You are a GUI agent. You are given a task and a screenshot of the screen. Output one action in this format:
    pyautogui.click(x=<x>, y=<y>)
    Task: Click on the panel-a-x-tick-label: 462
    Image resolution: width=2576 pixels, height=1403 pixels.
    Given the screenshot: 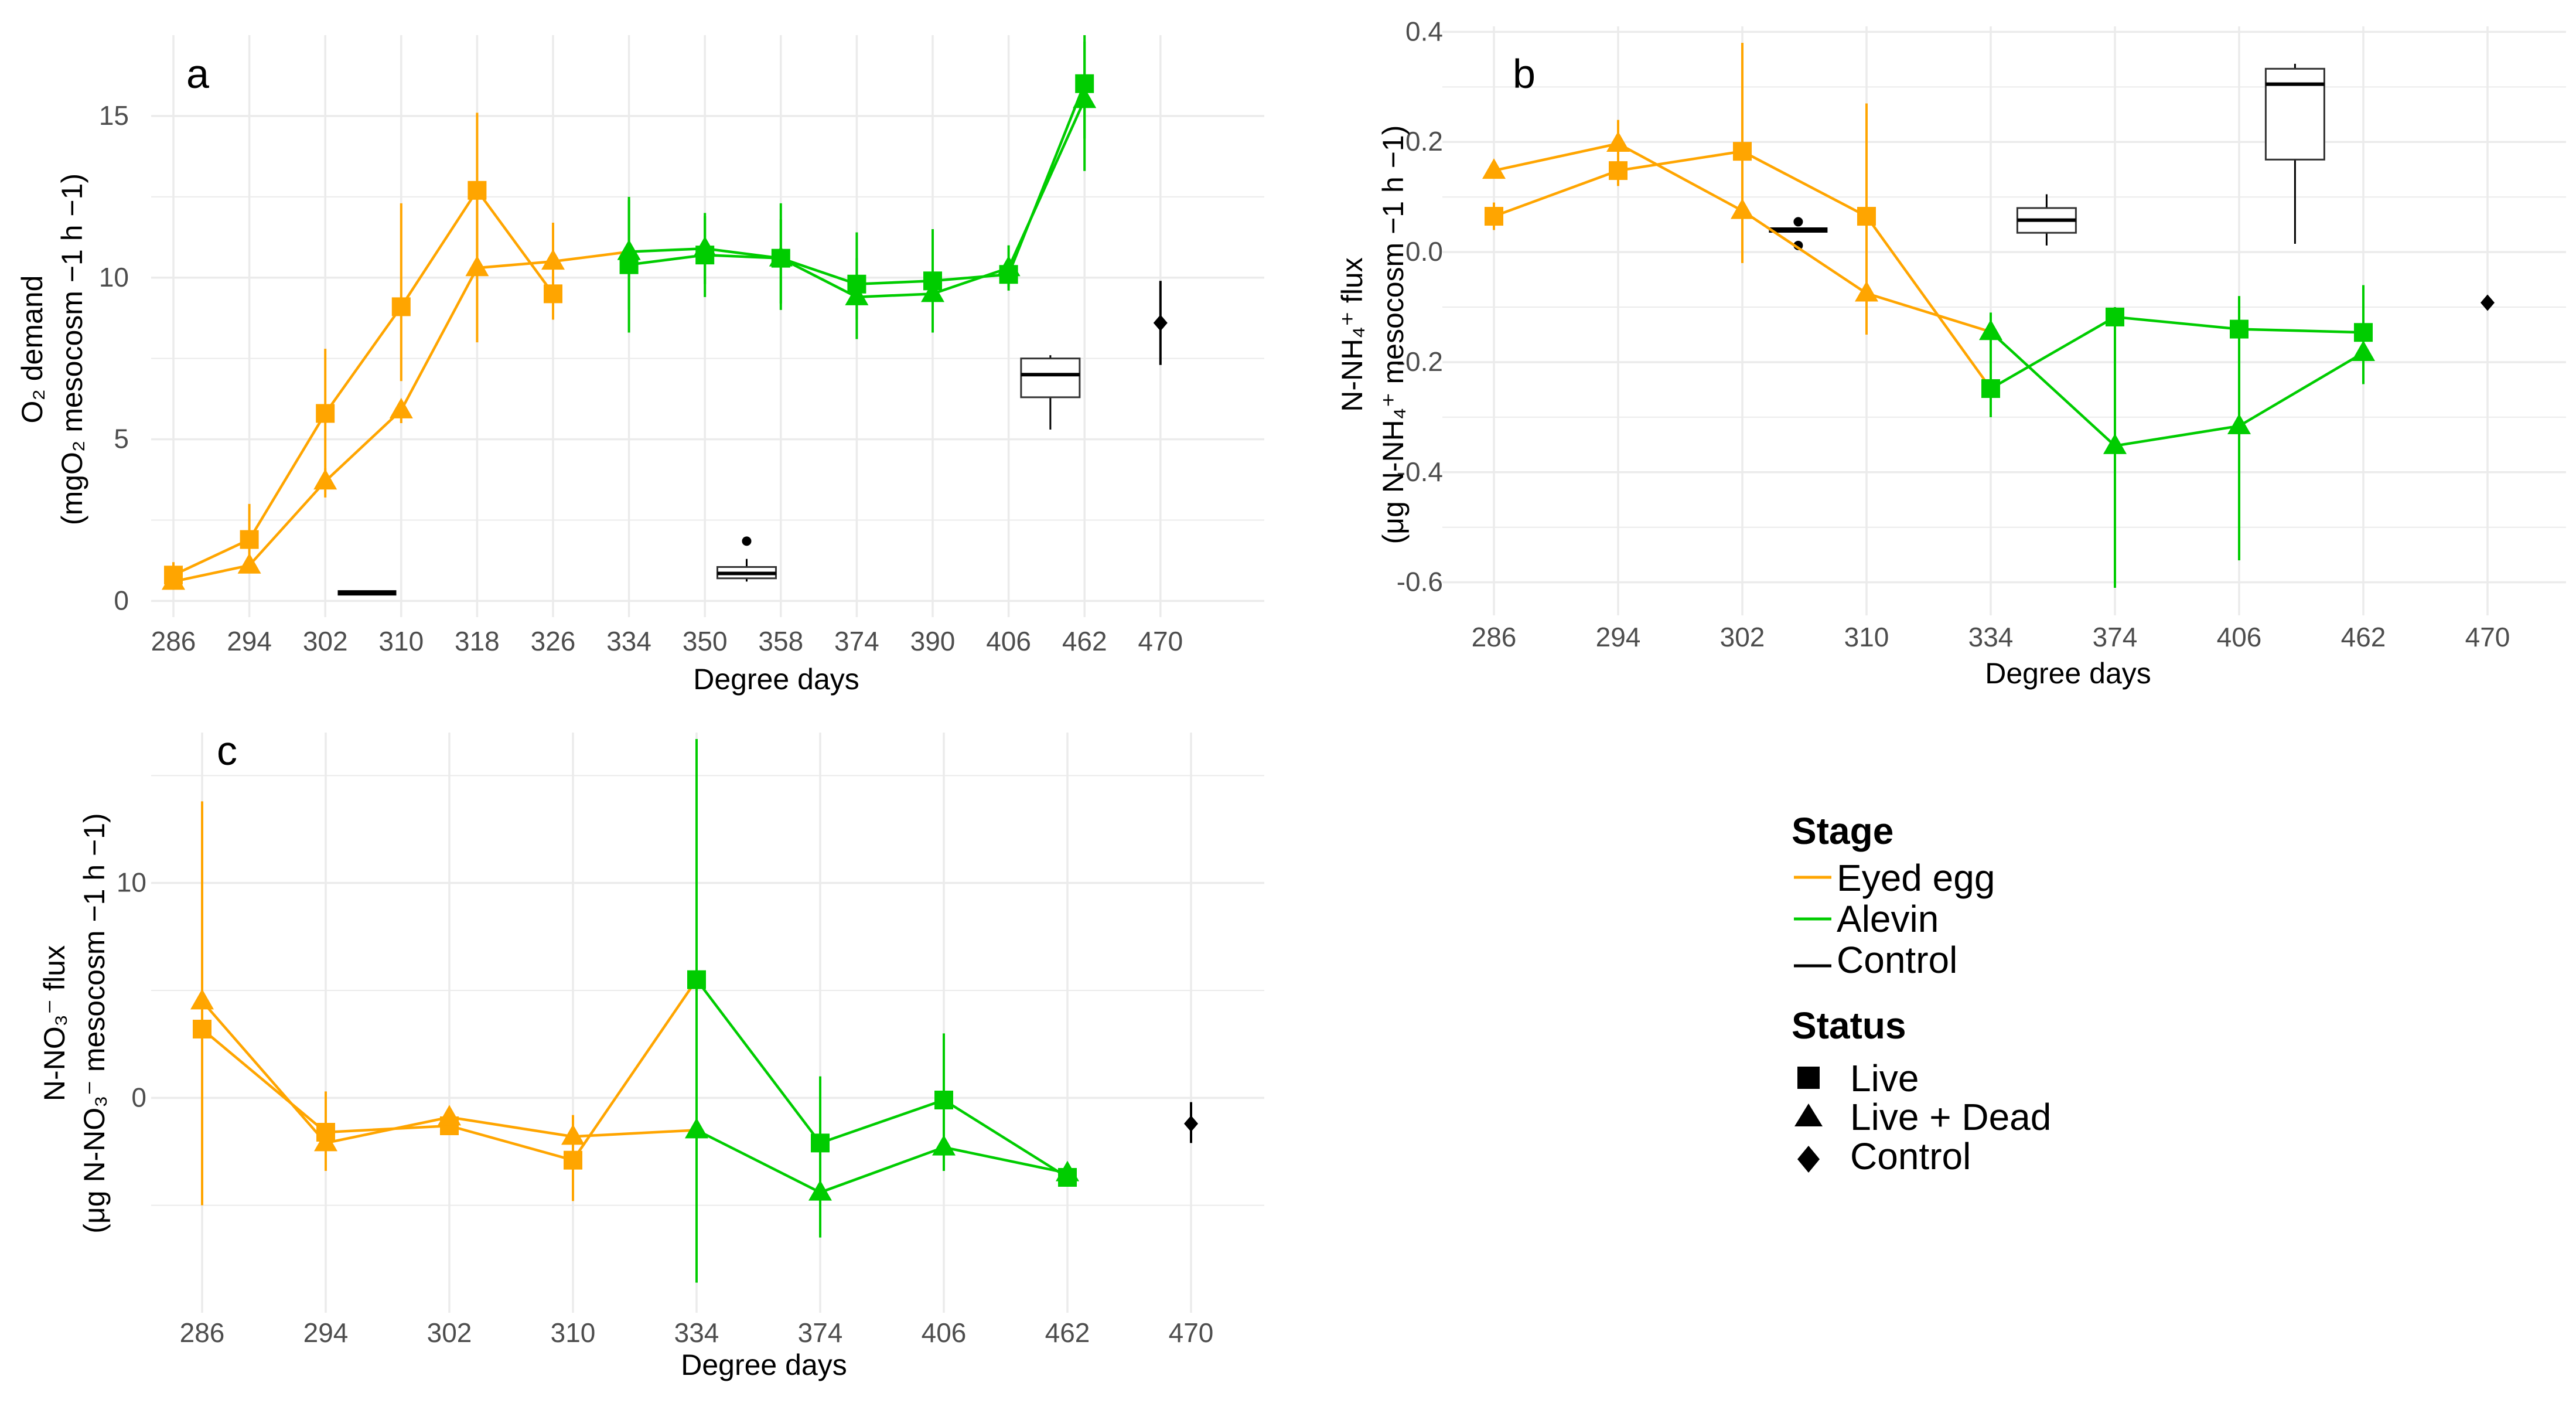 What is the action you would take?
    pyautogui.click(x=1084, y=641)
    